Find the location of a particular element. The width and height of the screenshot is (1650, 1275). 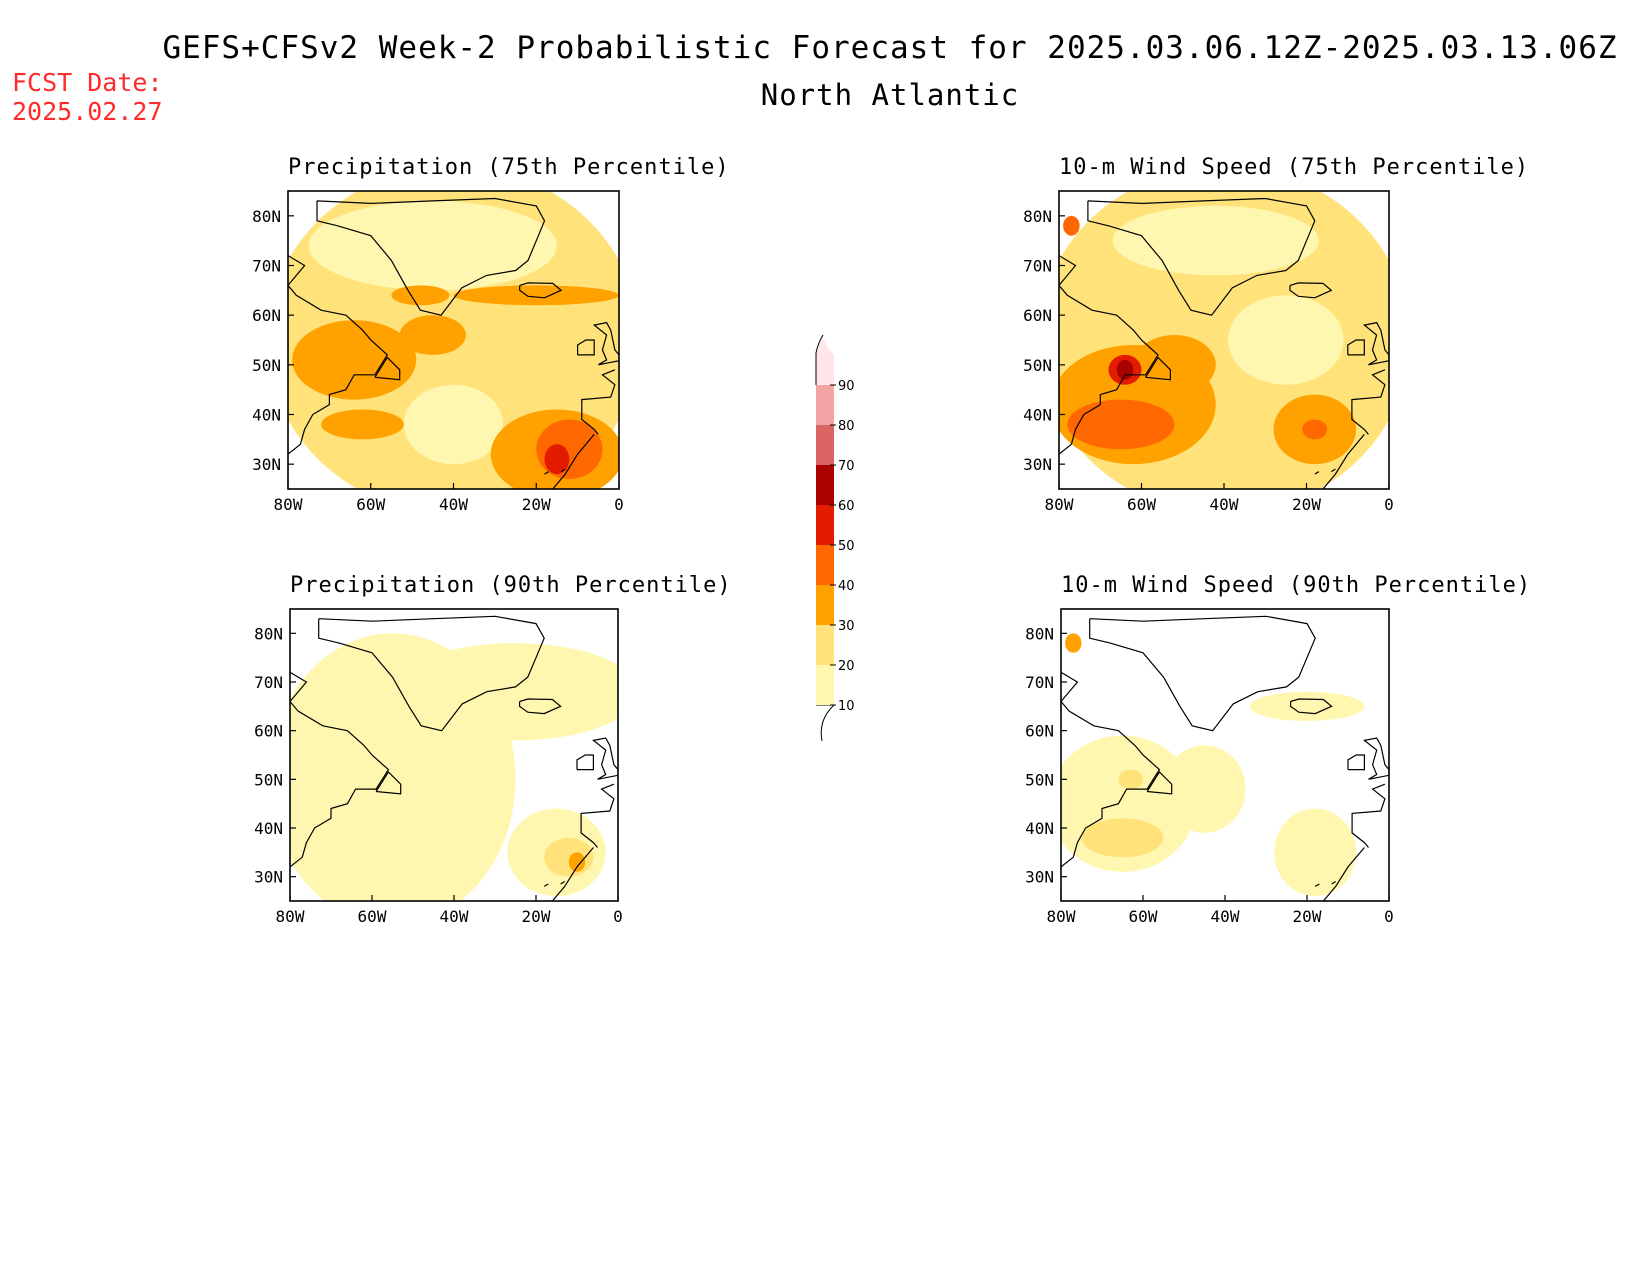

panel-title-wind-90: 10-m Wind Speed (90th Percentile) is located at coordinates (1296, 585).